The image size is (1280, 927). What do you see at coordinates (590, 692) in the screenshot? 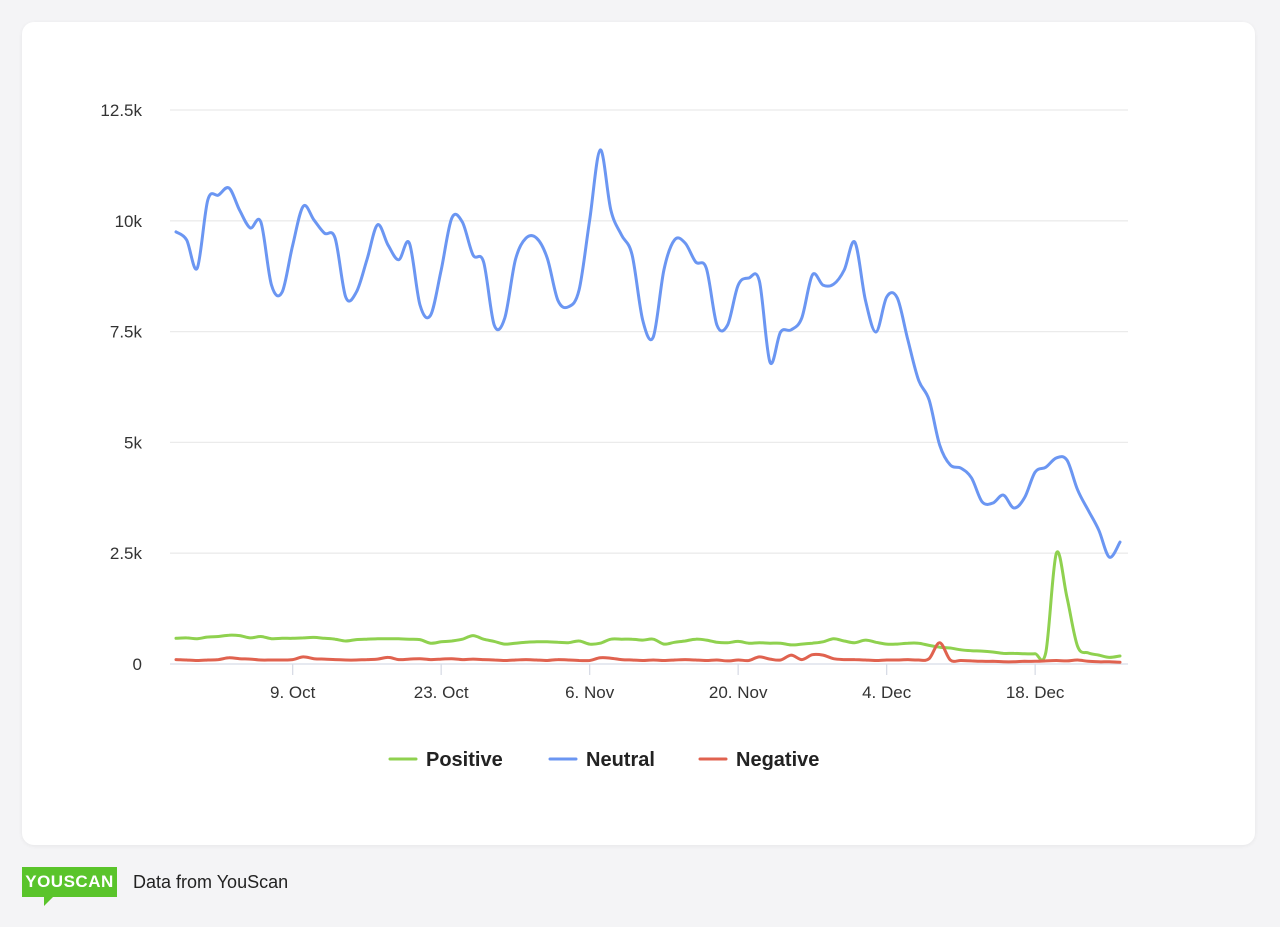
I see `x-tick-label: 6. Nov` at bounding box center [590, 692].